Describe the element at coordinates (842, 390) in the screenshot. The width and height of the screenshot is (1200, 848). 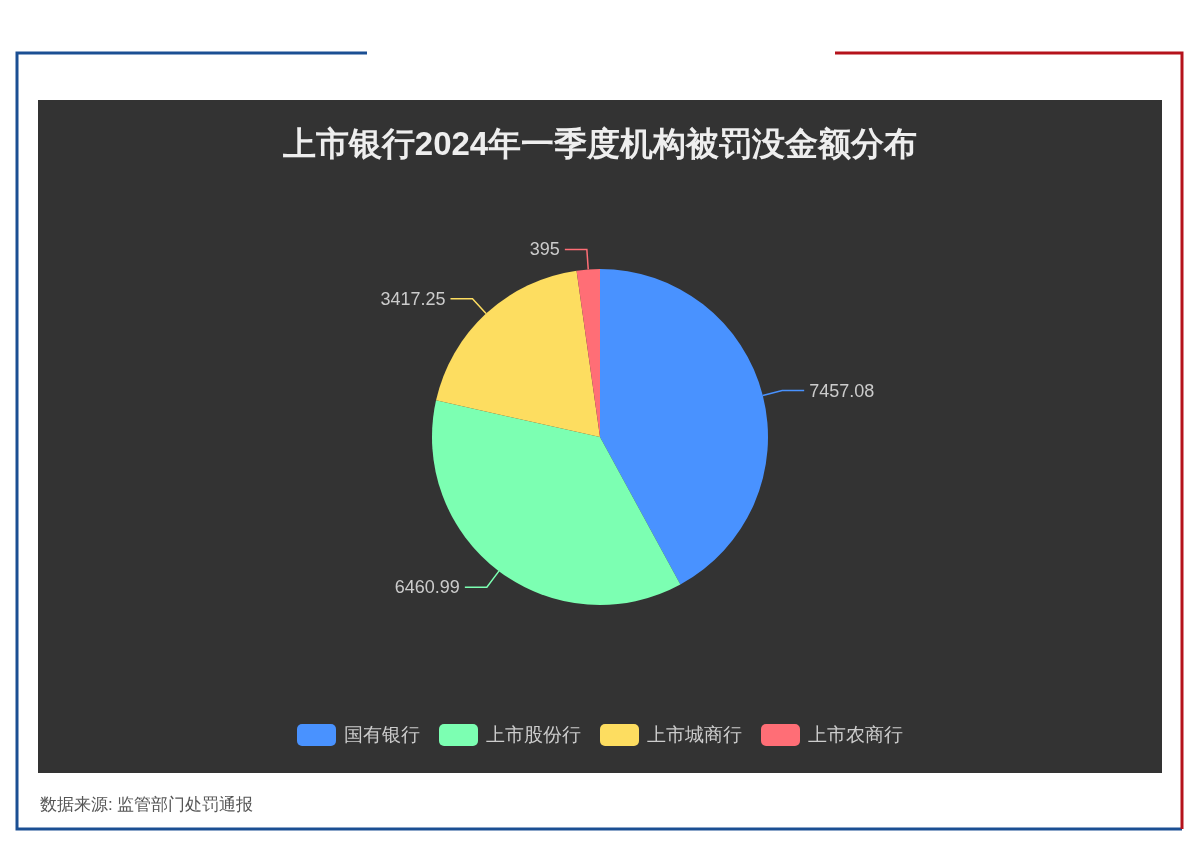
I see `data-label: 7457.08` at that location.